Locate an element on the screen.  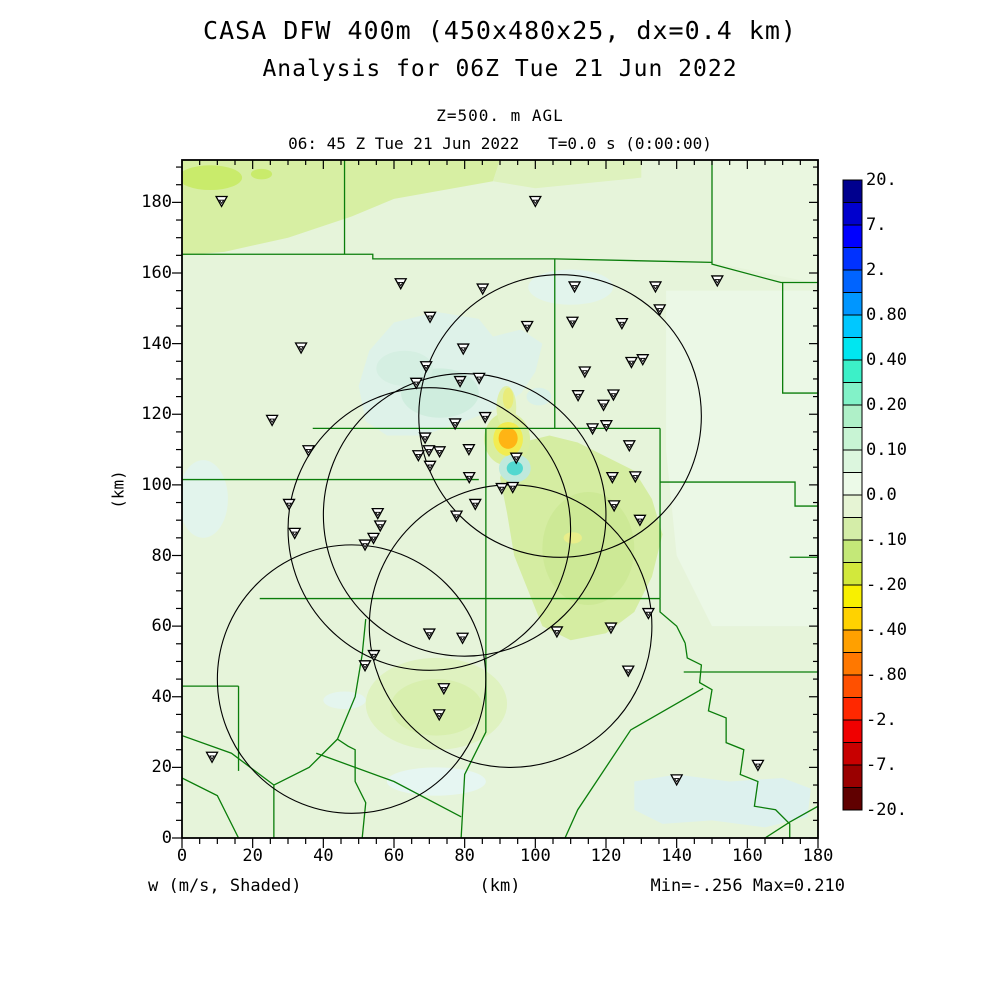
x-tick-label: 40 is located at coordinates (323, 856).